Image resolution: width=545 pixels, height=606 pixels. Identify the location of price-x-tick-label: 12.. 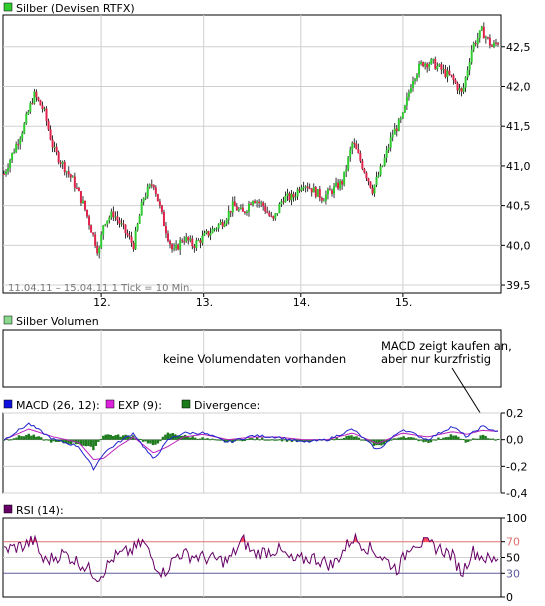
(102, 302).